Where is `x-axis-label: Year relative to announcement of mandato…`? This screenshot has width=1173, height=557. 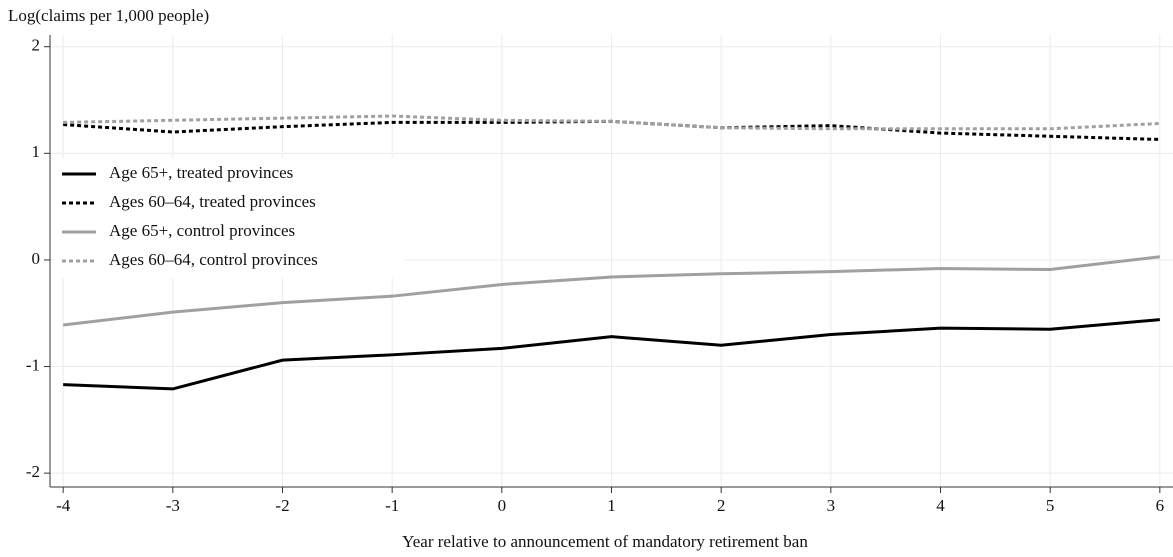 x-axis-label: Year relative to announcement of mandato… is located at coordinates (605, 541).